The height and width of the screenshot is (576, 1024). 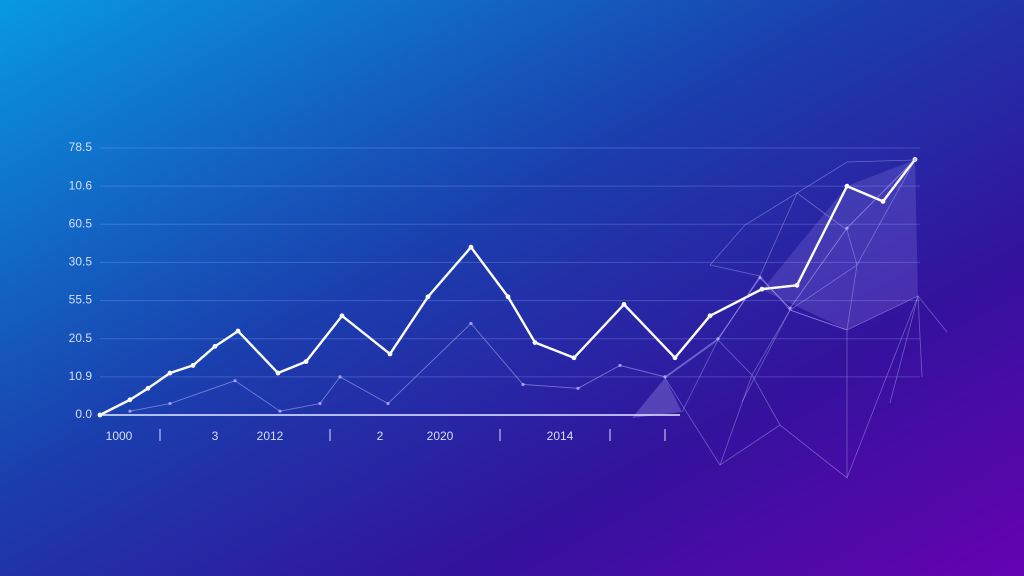 I want to click on x-tick-label: 3, so click(x=215, y=436).